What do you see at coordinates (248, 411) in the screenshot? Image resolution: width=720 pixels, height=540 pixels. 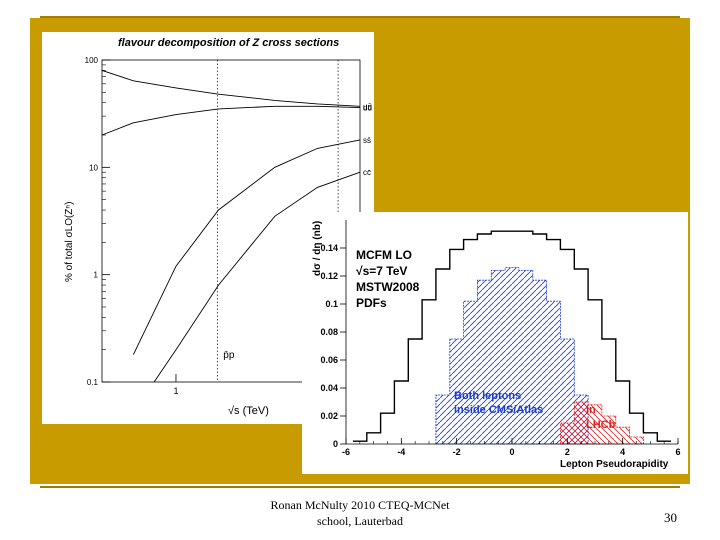 I see `chart1-xlabel: √s (TeV)` at bounding box center [248, 411].